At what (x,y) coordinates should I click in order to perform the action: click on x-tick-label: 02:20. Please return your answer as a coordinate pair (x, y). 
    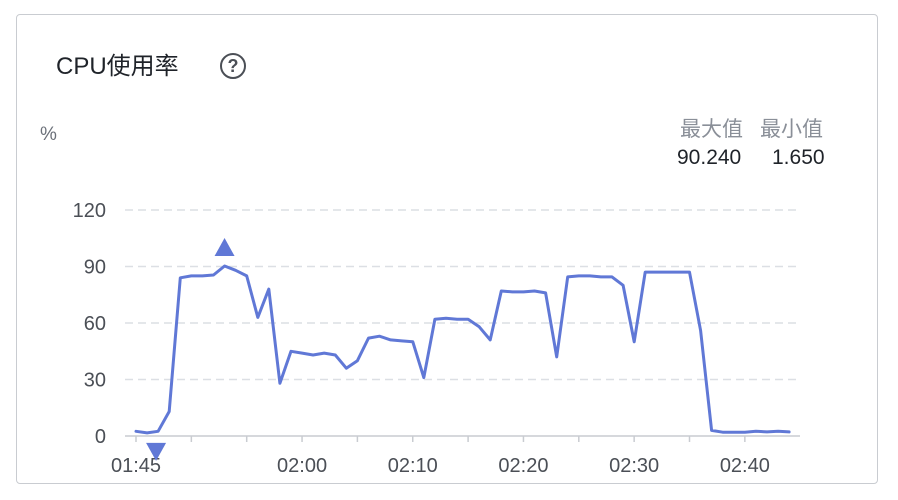
    Looking at the image, I should click on (523, 466).